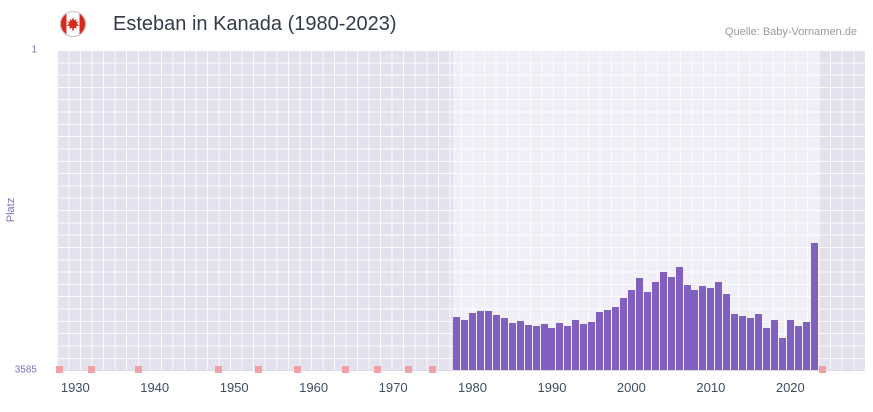  What do you see at coordinates (655, 326) in the screenshot?
I see `bar-2003` at bounding box center [655, 326].